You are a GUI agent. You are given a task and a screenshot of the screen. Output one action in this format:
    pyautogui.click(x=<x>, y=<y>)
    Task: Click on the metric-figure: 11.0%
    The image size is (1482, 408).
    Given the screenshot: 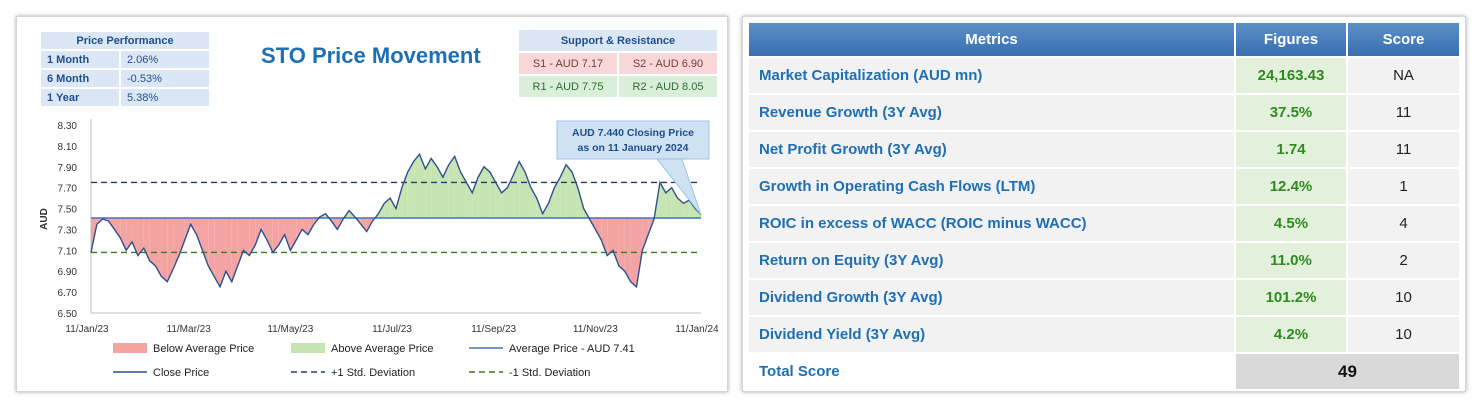 What is the action you would take?
    pyautogui.click(x=1291, y=260)
    